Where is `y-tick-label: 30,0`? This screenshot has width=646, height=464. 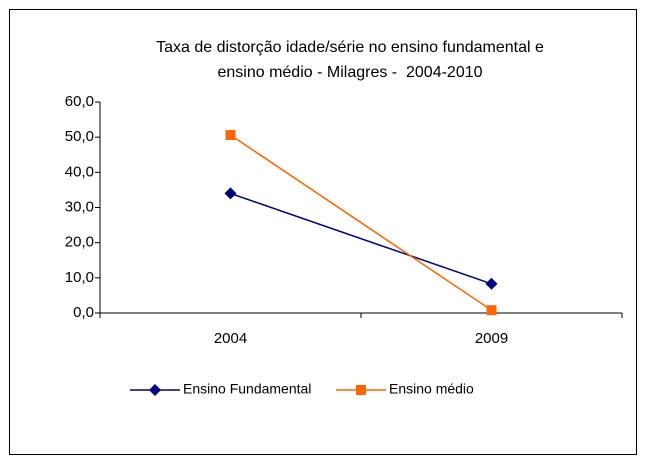
y-tick-label: 30,0 is located at coordinates (79, 206).